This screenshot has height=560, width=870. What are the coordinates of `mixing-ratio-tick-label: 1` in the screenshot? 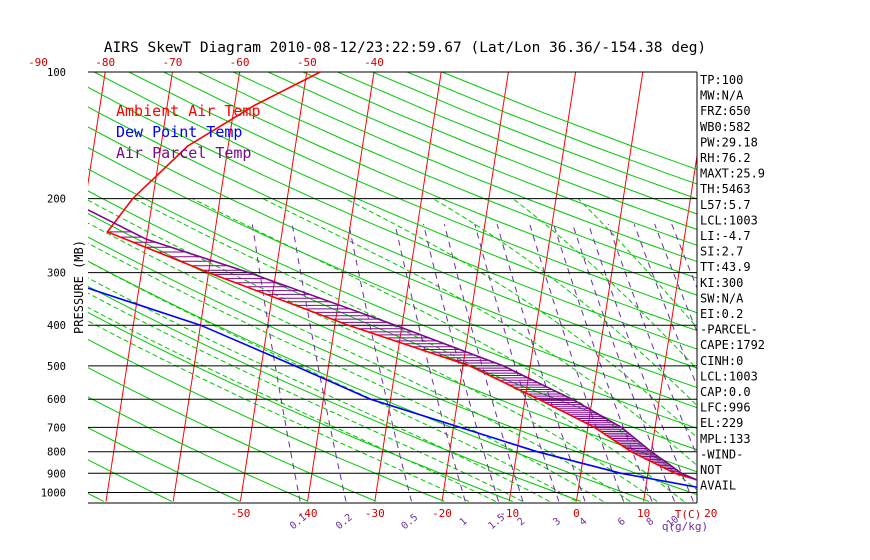 It's located at (464, 522).